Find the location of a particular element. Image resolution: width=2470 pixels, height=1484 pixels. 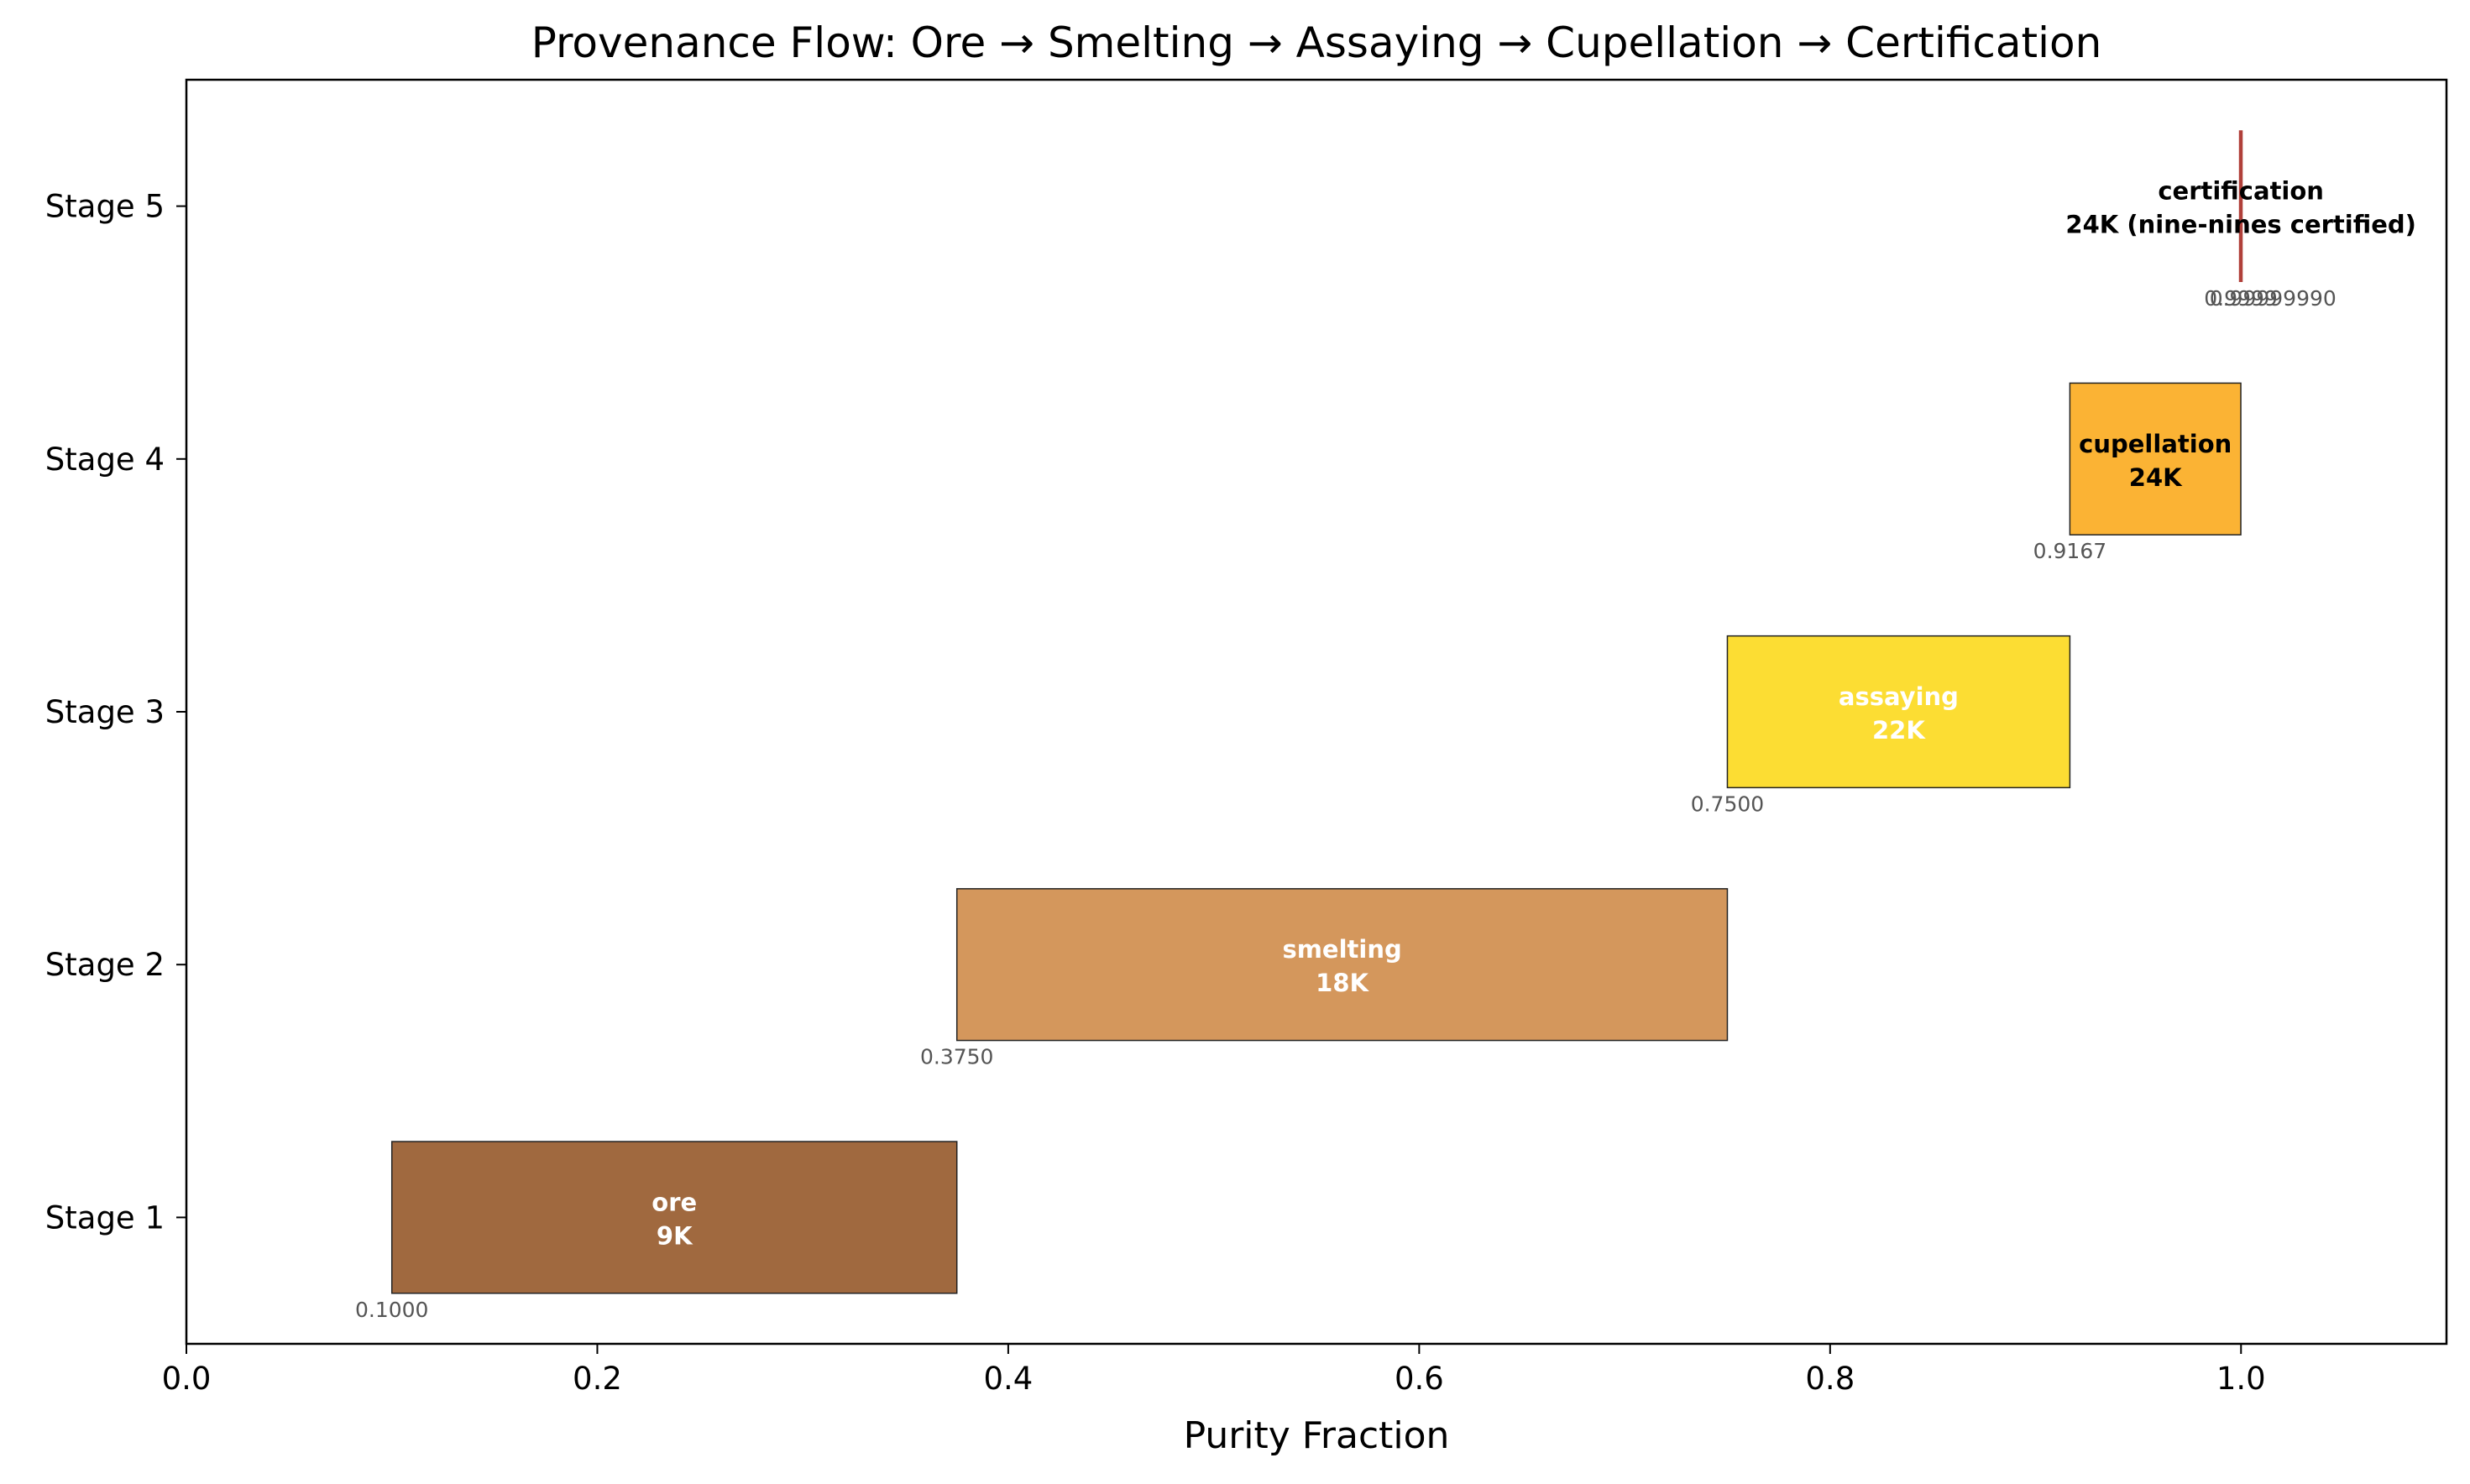

bar-label-name: smelting is located at coordinates (1341, 949).